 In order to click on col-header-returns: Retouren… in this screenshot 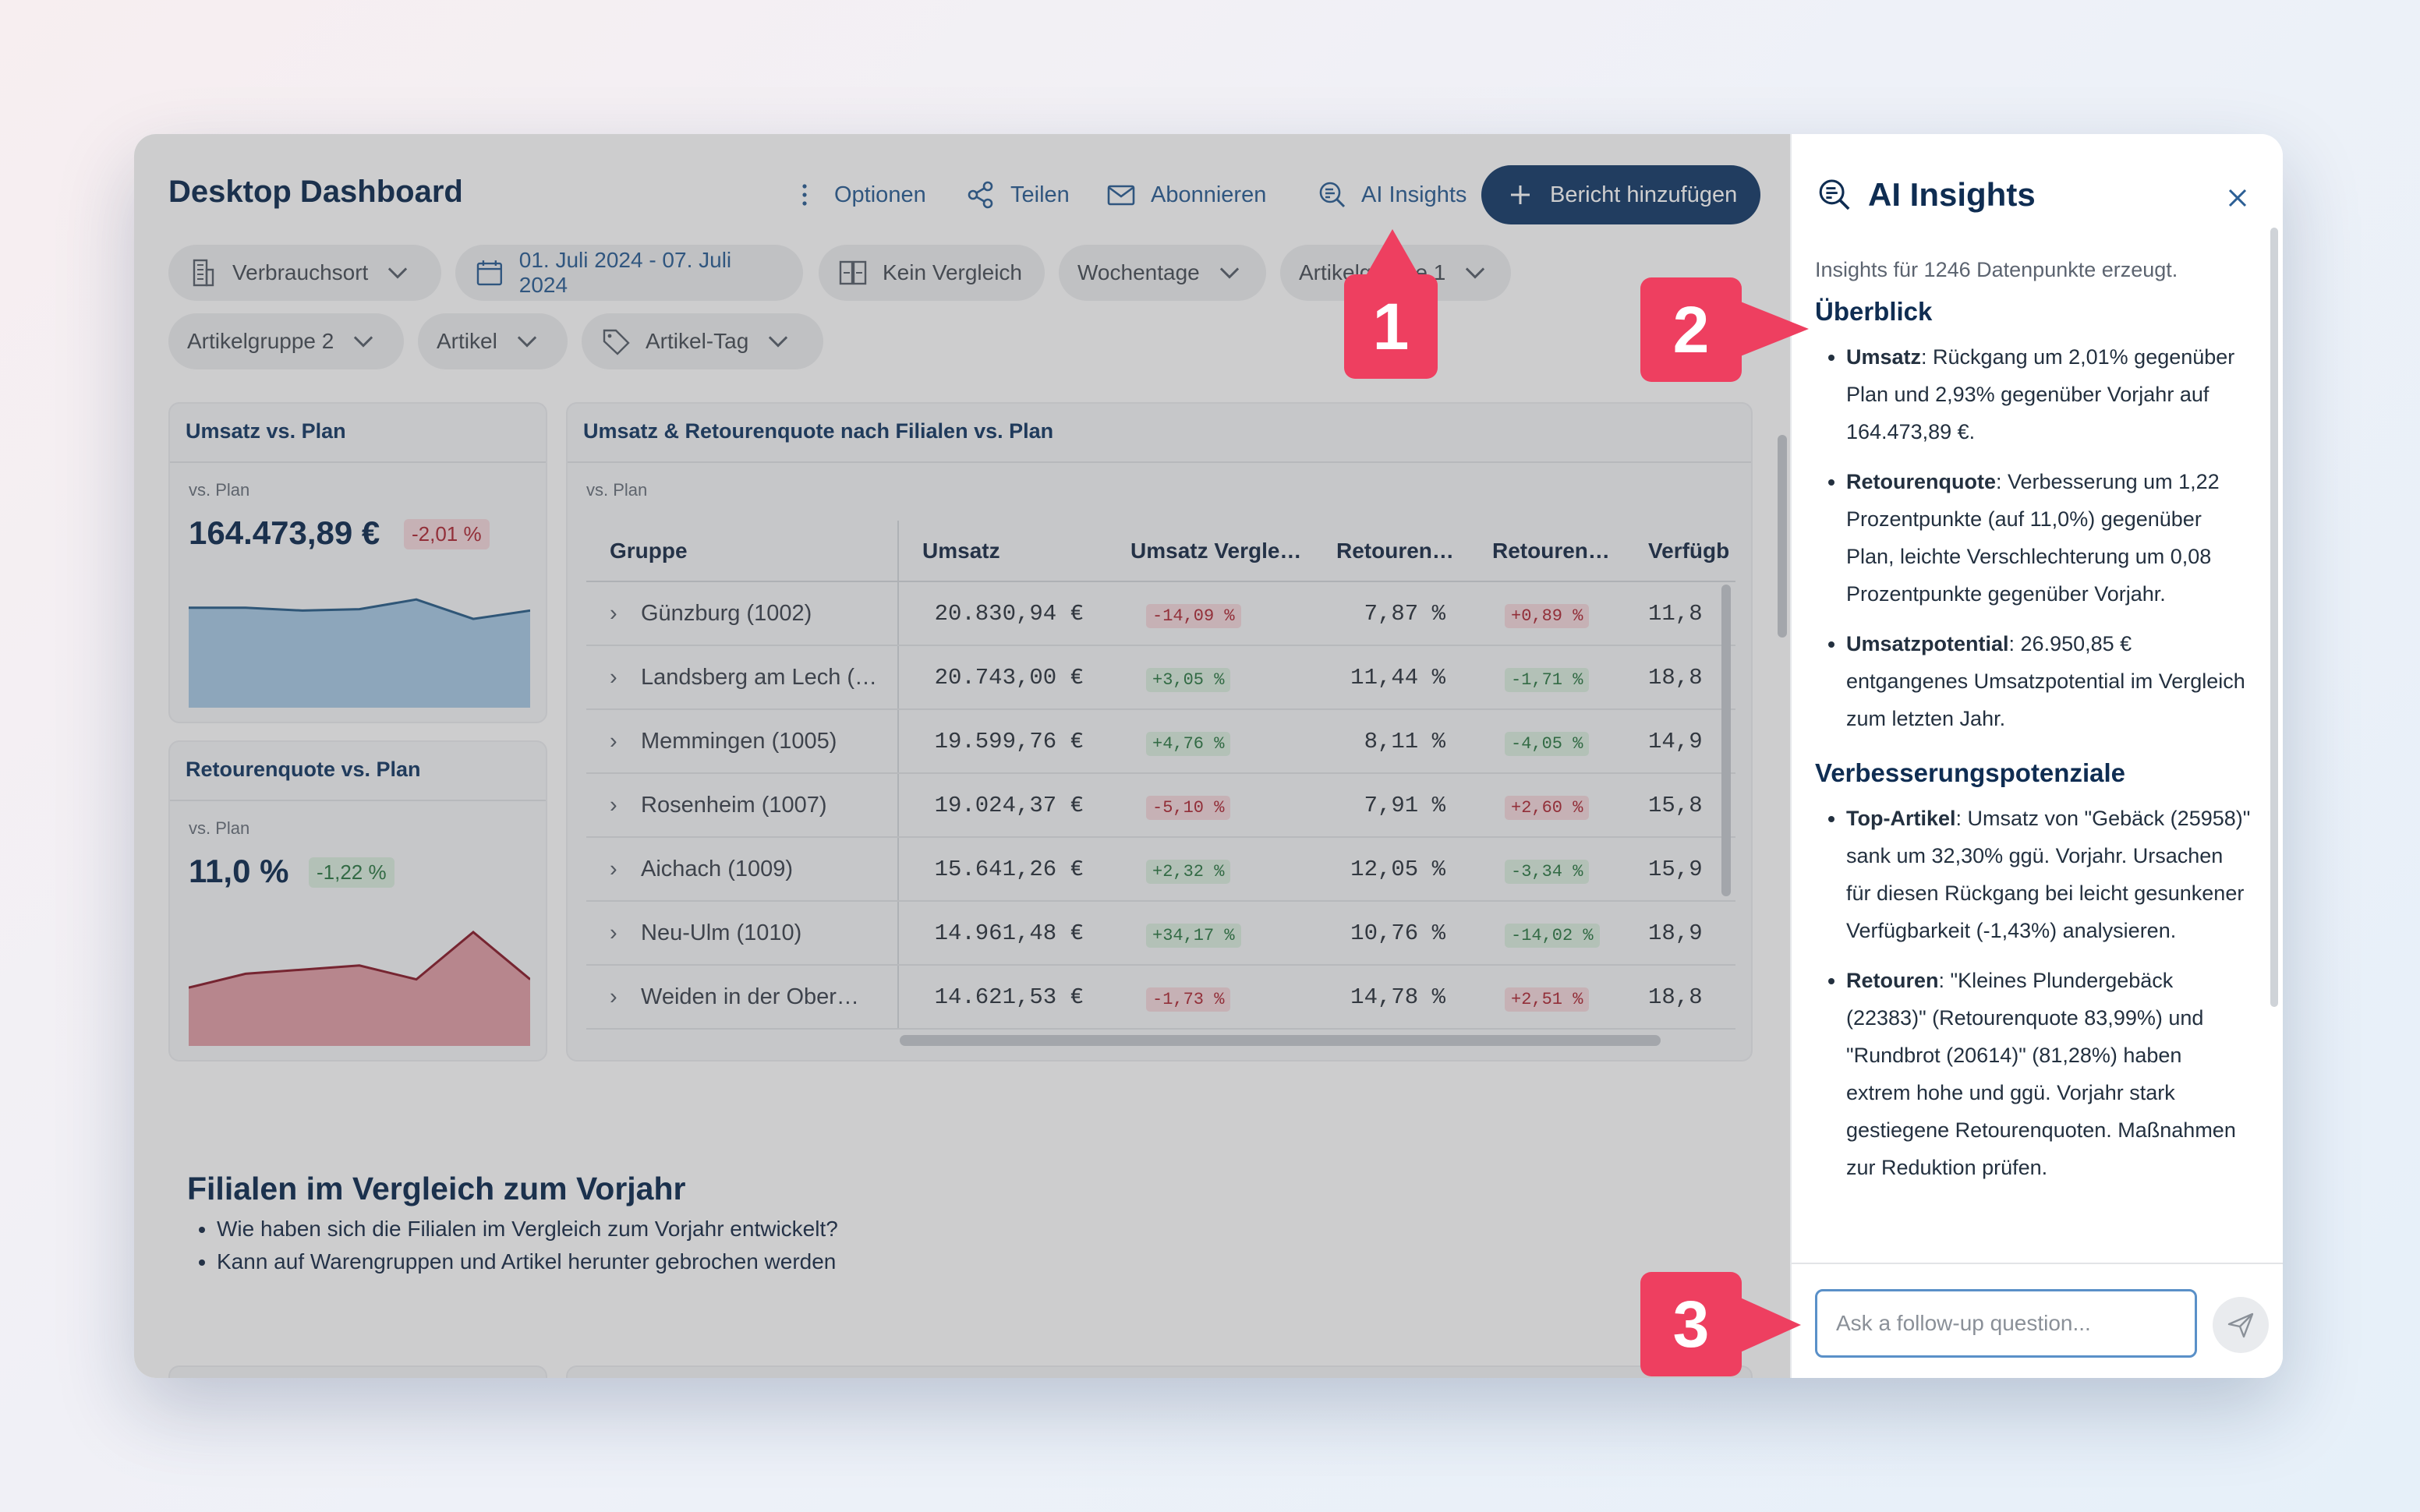, I will do `click(1391, 551)`.